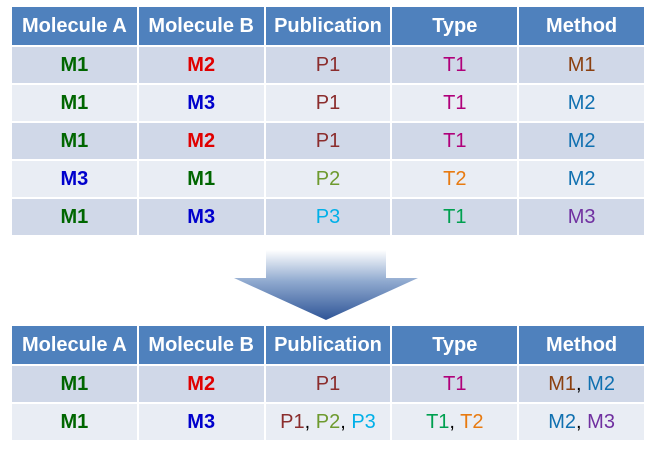 This screenshot has width=656, height=452. I want to click on table-row: M1 M3 P1, P2, P3 T1, T2 M2, M3, so click(328, 422).